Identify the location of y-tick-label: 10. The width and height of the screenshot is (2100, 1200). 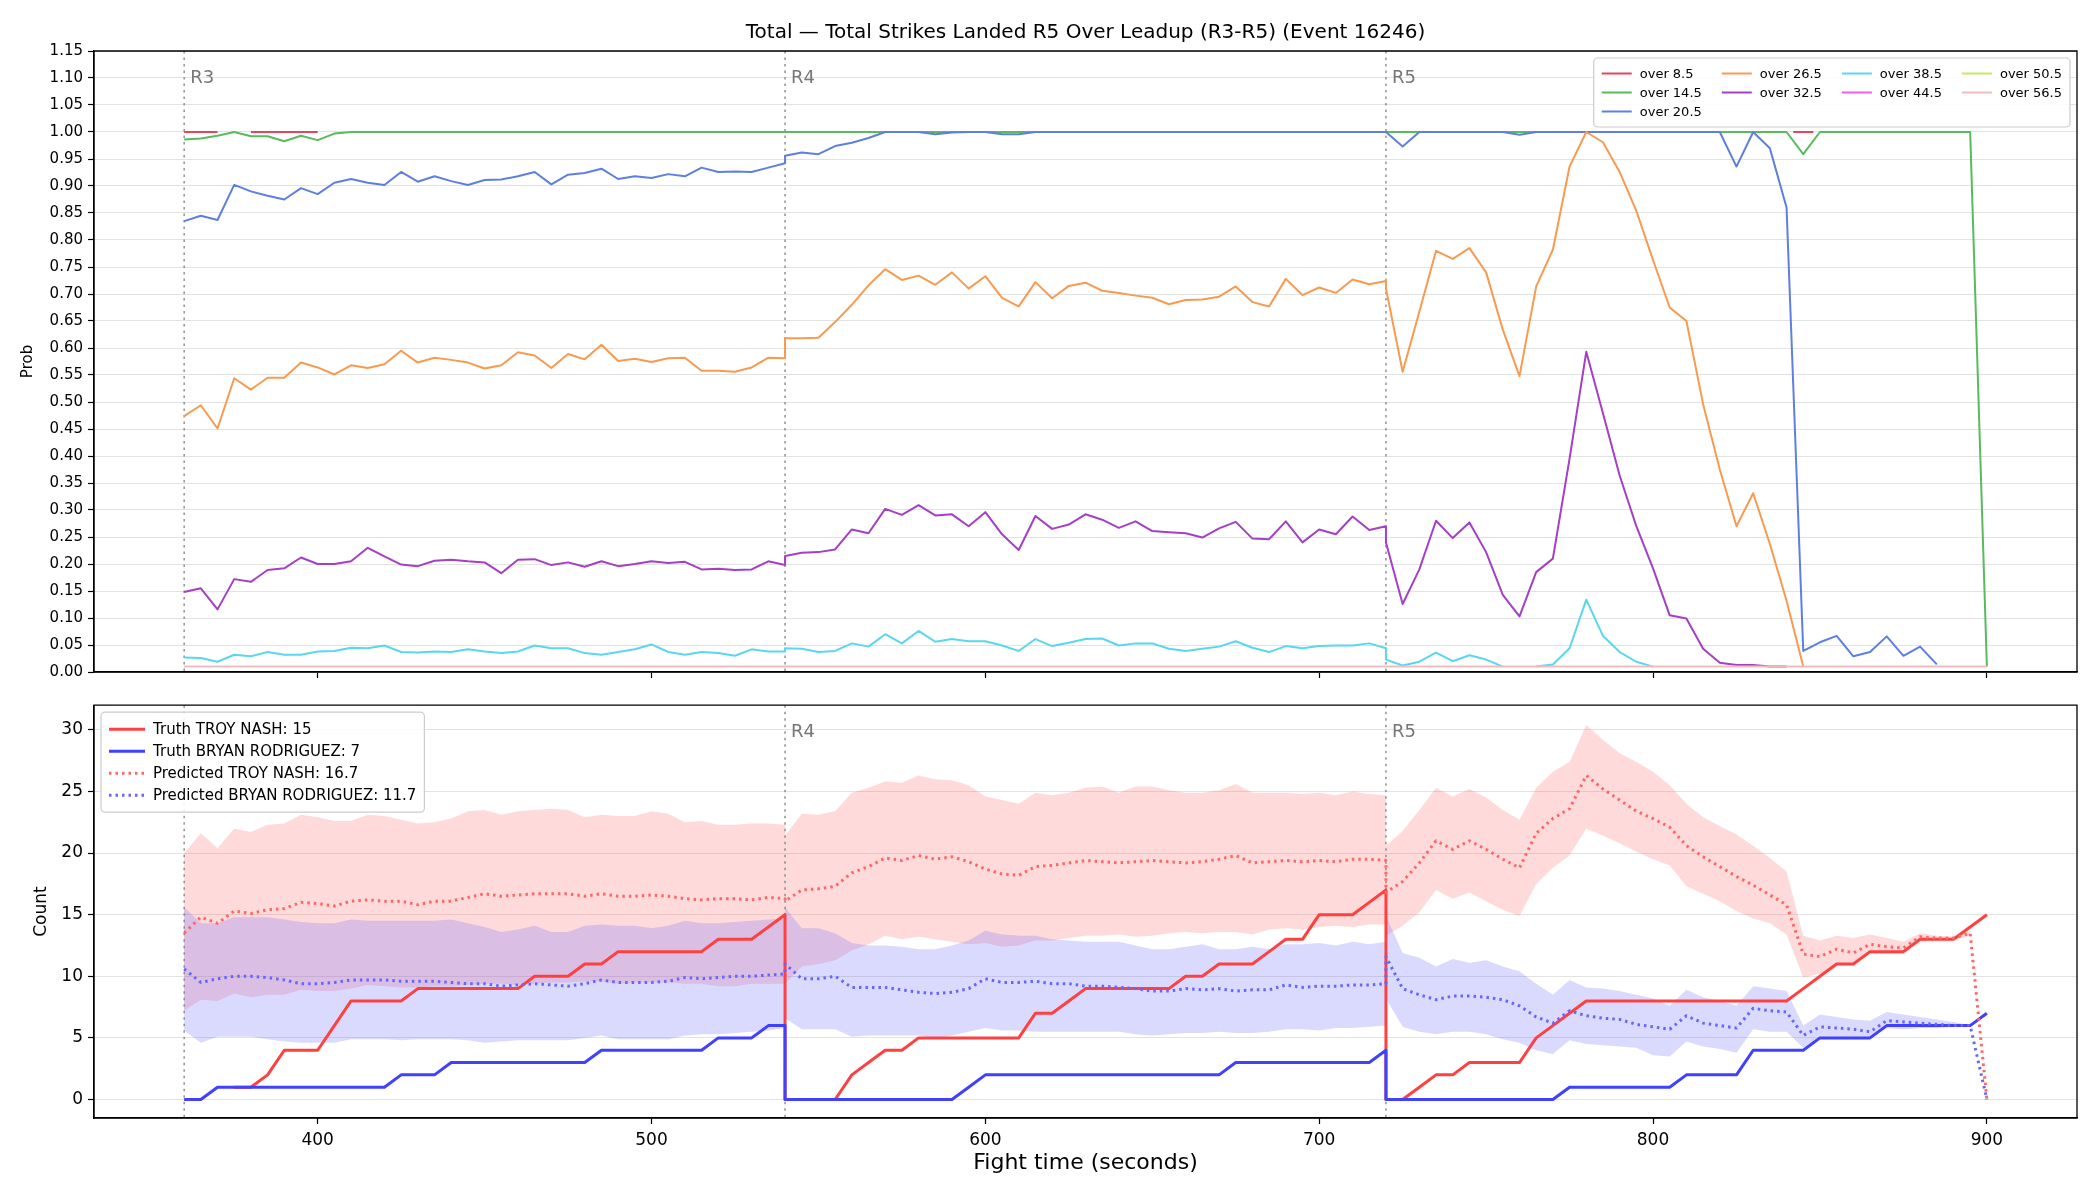
(72, 974).